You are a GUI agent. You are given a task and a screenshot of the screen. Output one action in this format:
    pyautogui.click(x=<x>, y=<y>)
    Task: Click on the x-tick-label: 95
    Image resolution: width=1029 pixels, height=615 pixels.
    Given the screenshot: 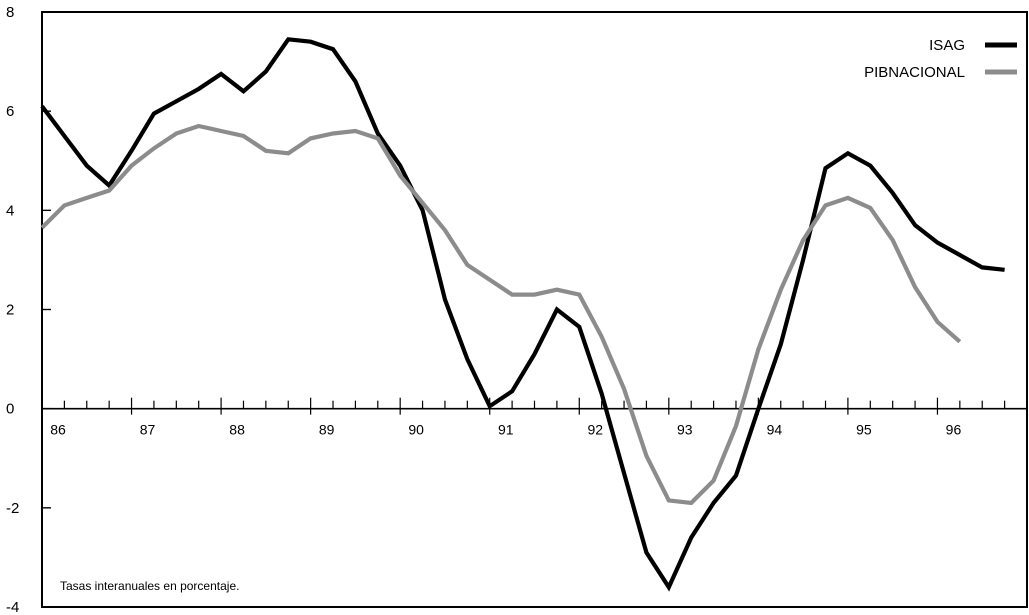 What is the action you would take?
    pyautogui.click(x=864, y=430)
    